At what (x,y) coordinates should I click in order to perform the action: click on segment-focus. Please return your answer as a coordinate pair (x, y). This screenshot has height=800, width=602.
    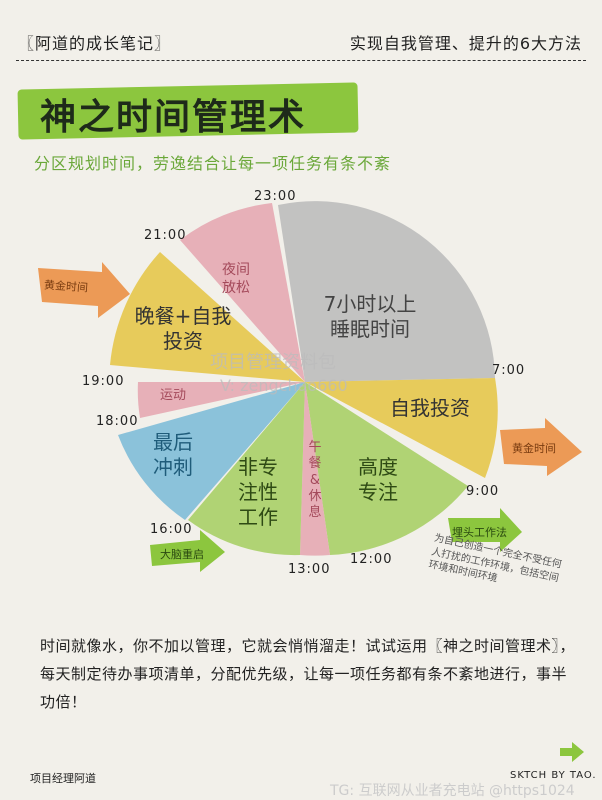
    Looking at the image, I should click on (386, 468).